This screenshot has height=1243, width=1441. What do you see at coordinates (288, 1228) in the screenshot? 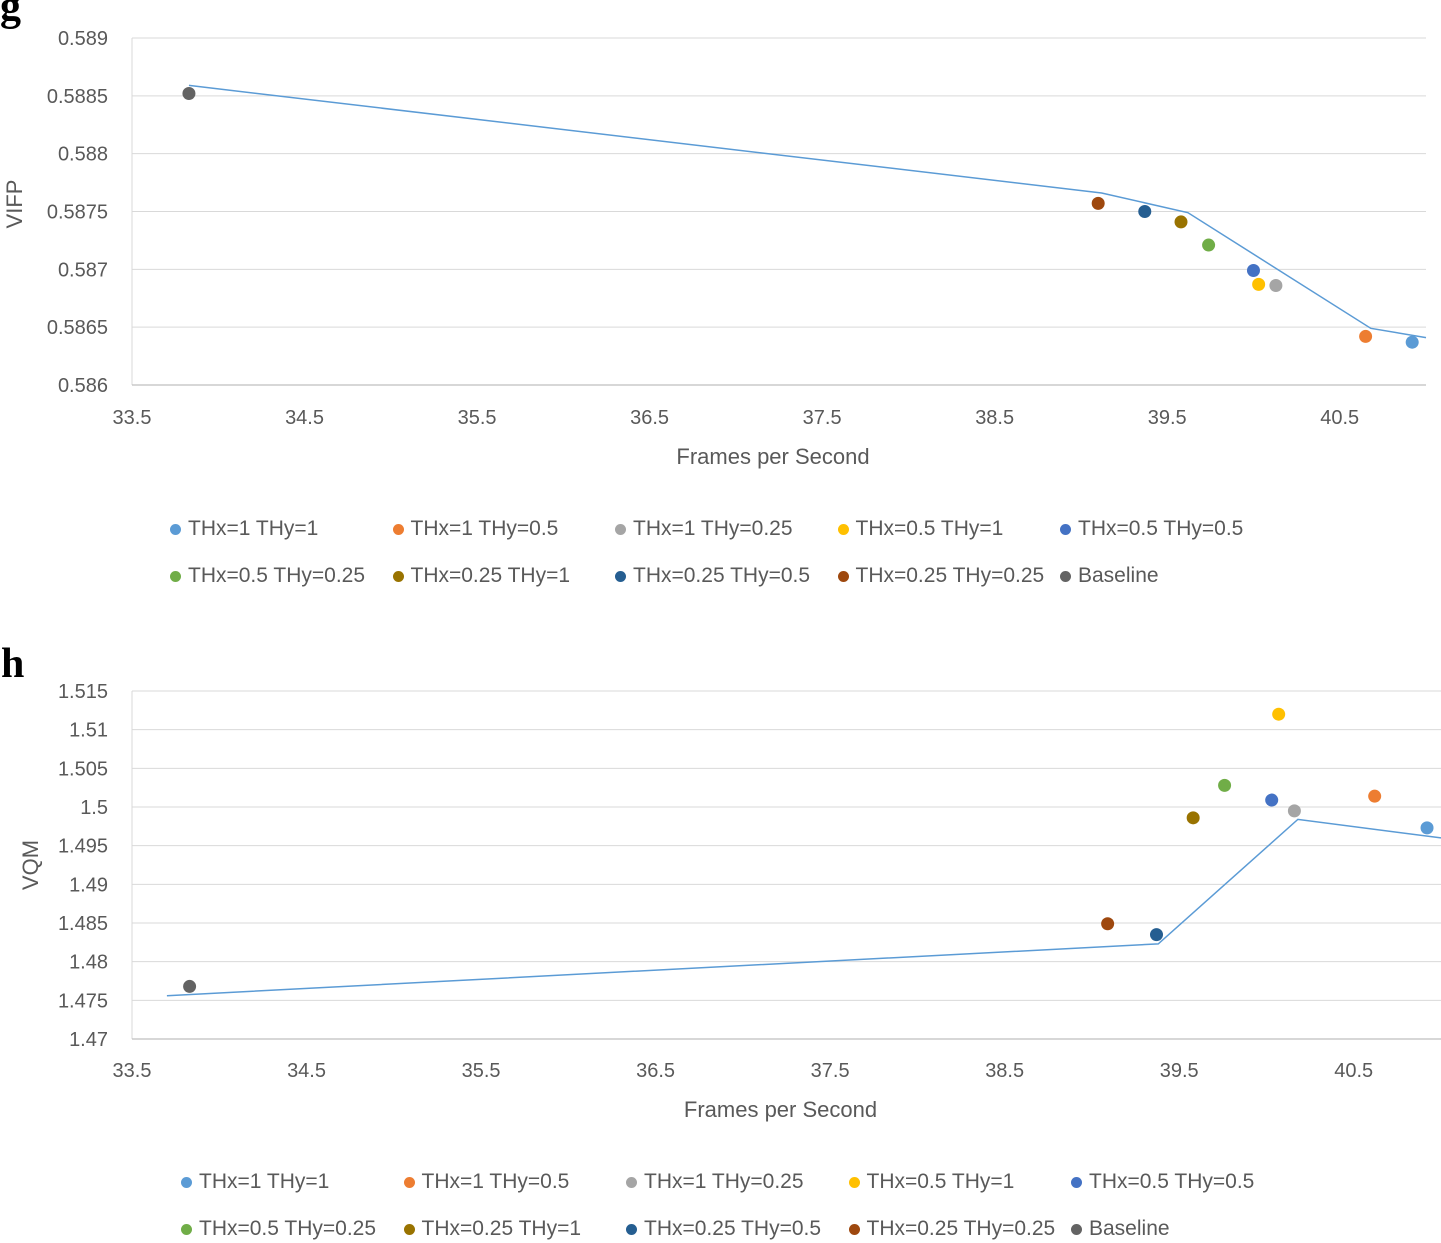
I see `legend-label: THx=0.5 THy=0.25` at bounding box center [288, 1228].